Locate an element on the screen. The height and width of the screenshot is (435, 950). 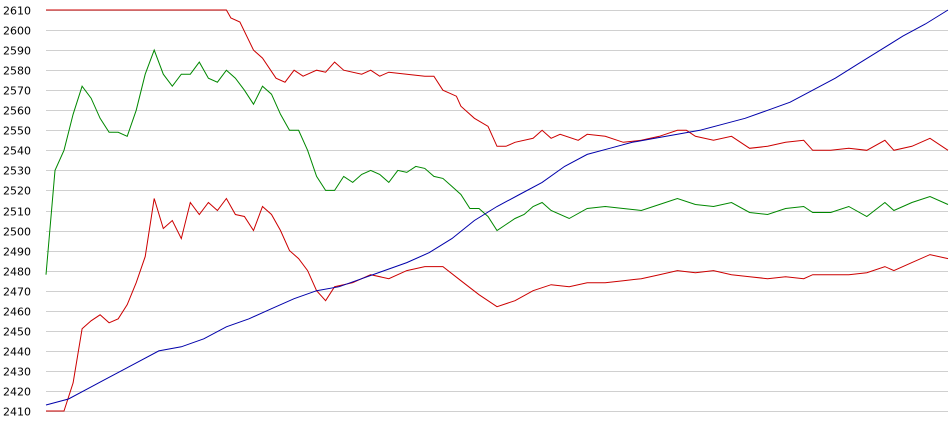
y-tick-label: 2430 is located at coordinates (17, 372).